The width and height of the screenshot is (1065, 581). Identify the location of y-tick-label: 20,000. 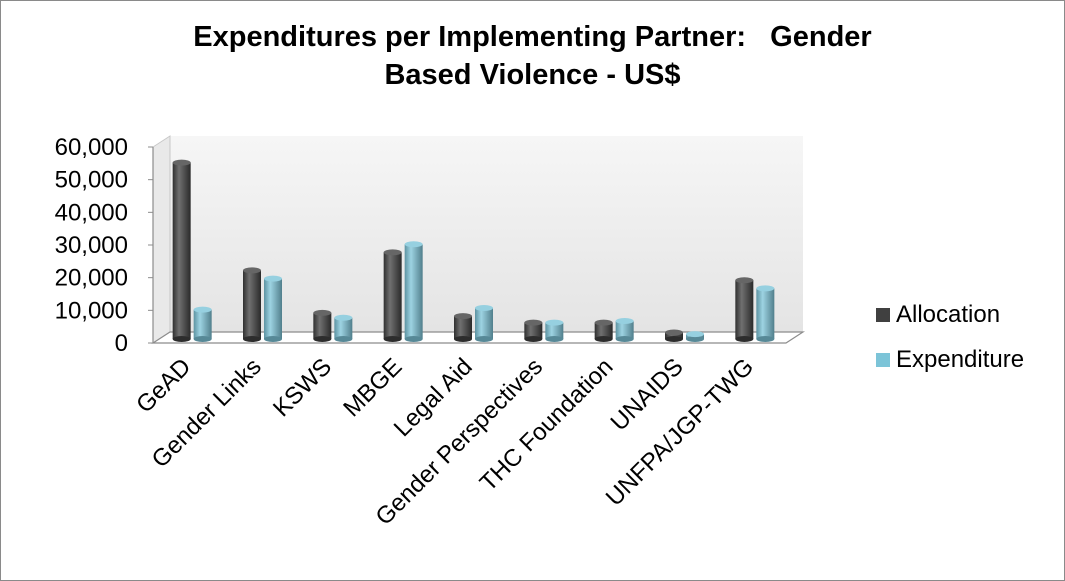
(91, 278).